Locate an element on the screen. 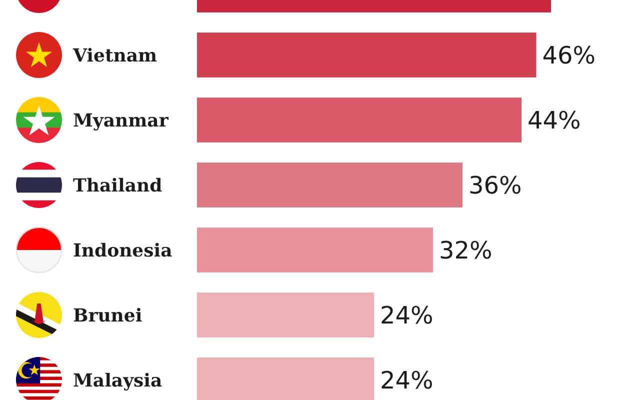 The width and height of the screenshot is (640, 400). data-label: 46% is located at coordinates (569, 56).